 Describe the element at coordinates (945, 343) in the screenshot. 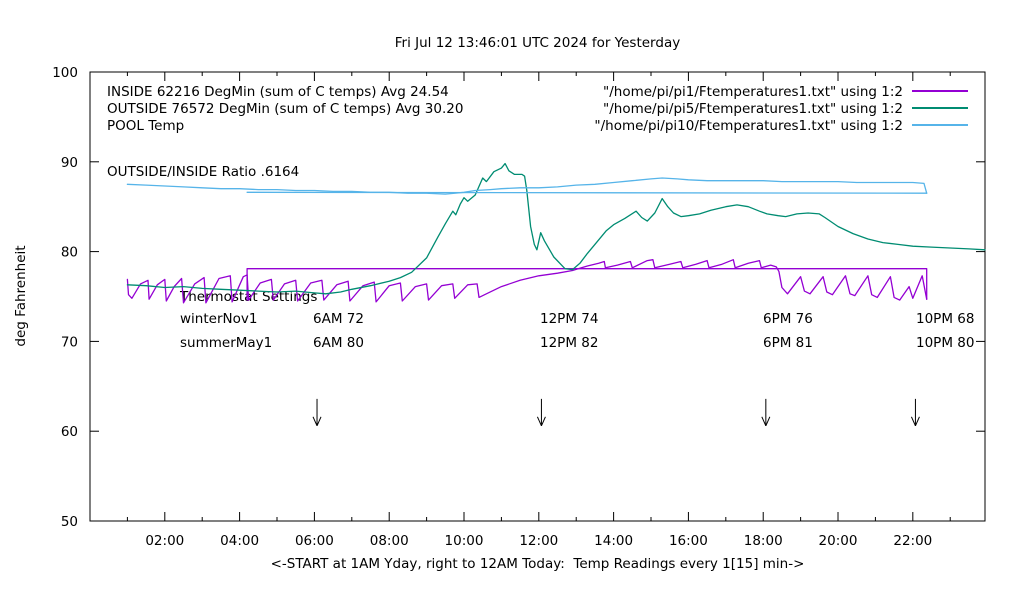

I see `thermostat-summer-10pm: 10PM 80` at that location.